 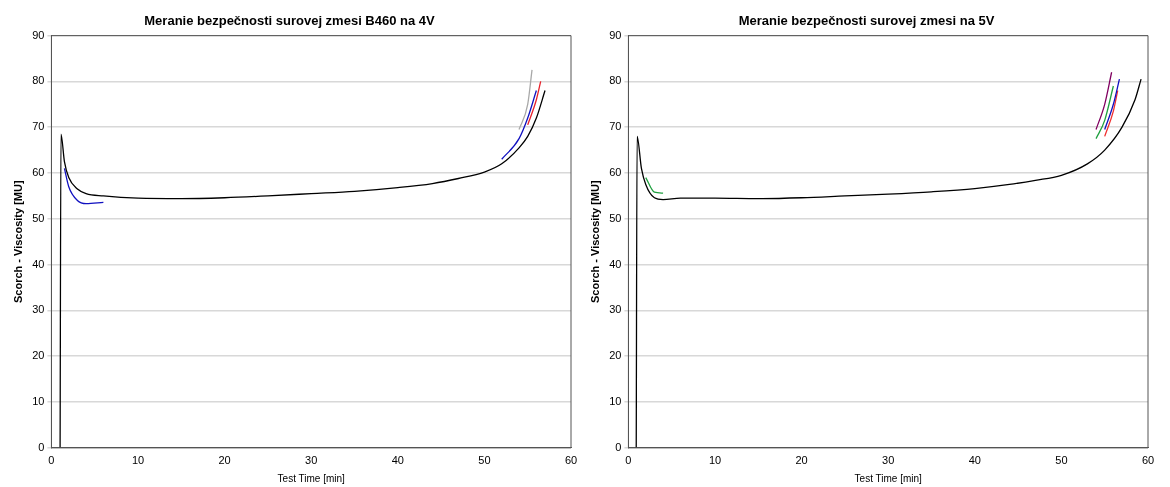 I want to click on chart-title: Meranie bezpečnosti surovej zmesi na 5V, so click(x=866, y=21).